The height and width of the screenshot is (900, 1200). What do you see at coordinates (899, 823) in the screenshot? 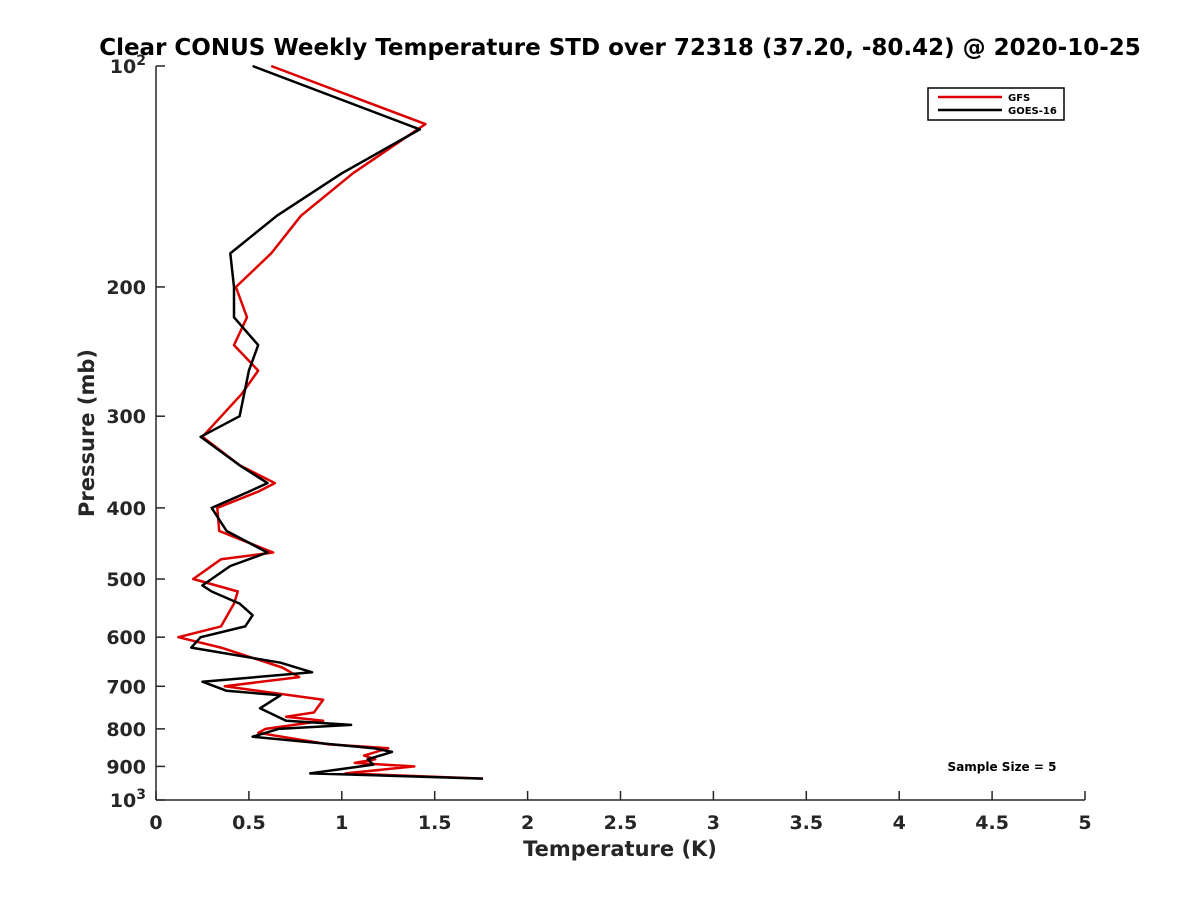
I see `x-tick-label: 4` at bounding box center [899, 823].